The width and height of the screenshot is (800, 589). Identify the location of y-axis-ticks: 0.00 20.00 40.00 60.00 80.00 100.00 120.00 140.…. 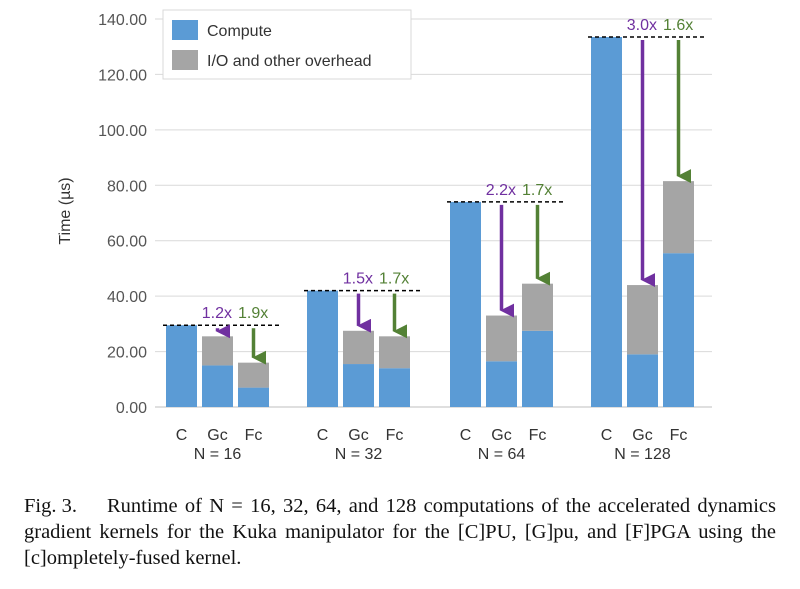
(122, 214).